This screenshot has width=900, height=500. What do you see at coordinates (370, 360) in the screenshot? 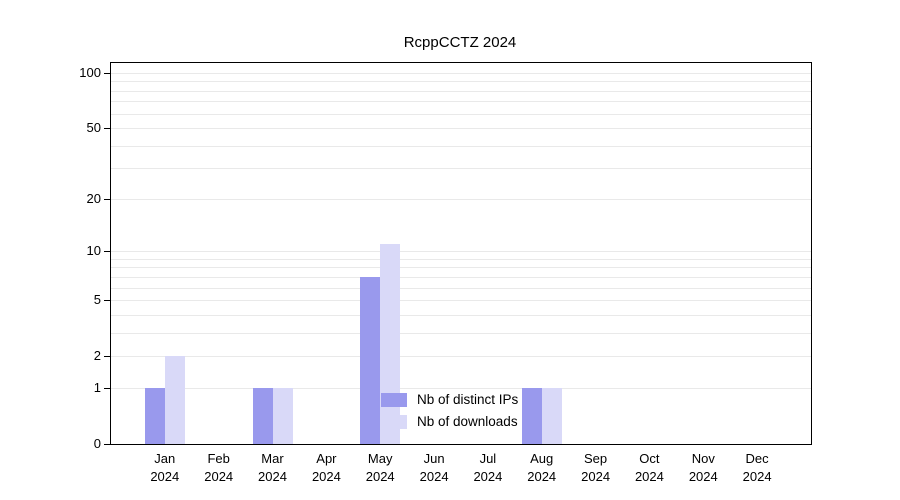
I see `bar-may-ips` at bounding box center [370, 360].